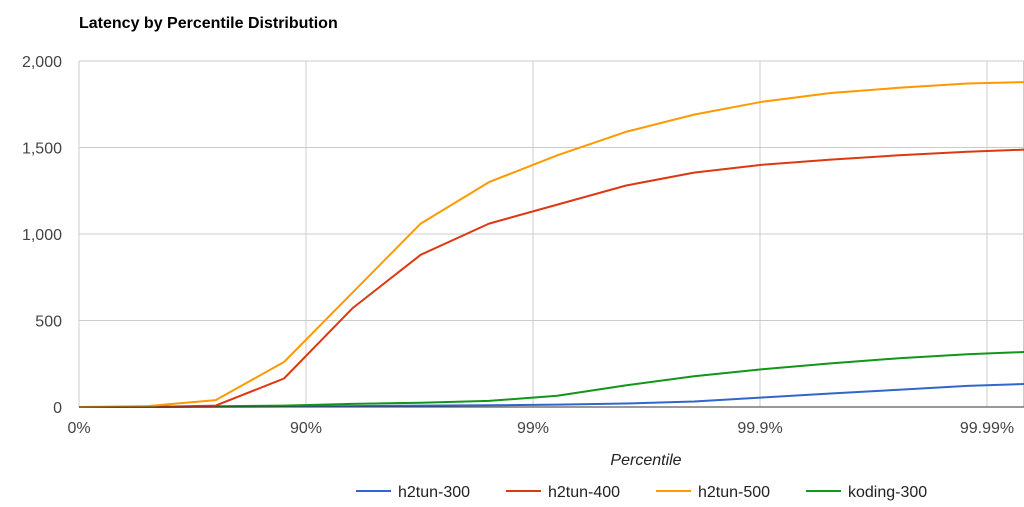 The width and height of the screenshot is (1024, 507). What do you see at coordinates (42, 62) in the screenshot?
I see `y-tick-label: 2,000` at bounding box center [42, 62].